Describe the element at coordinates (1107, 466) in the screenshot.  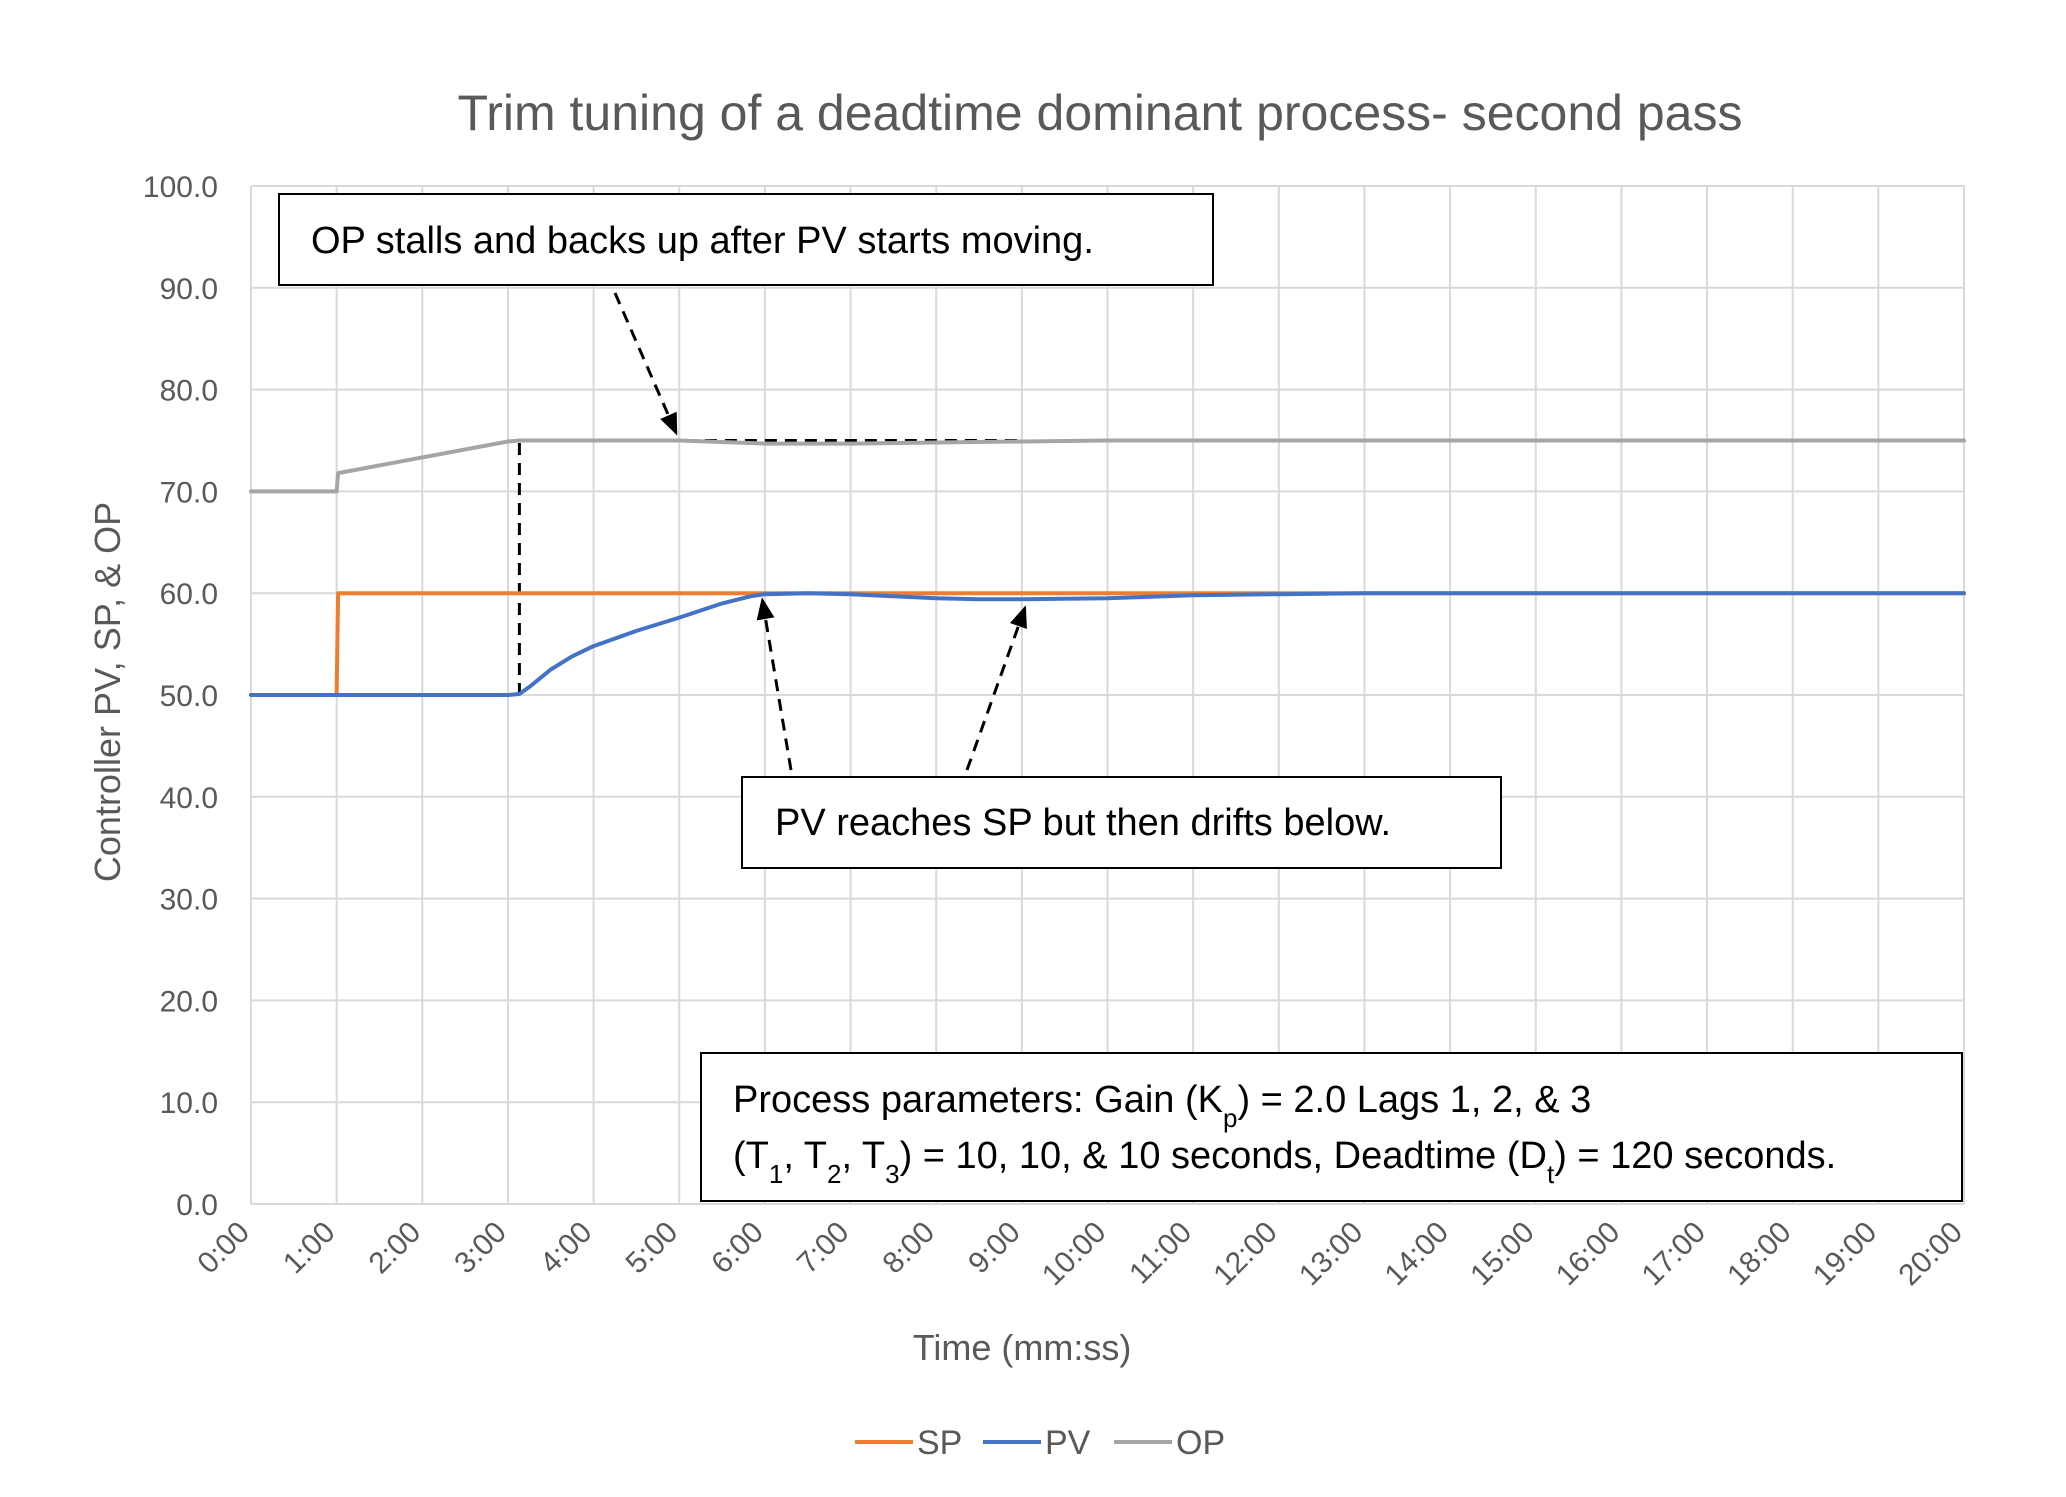
I see `series-op-line` at that location.